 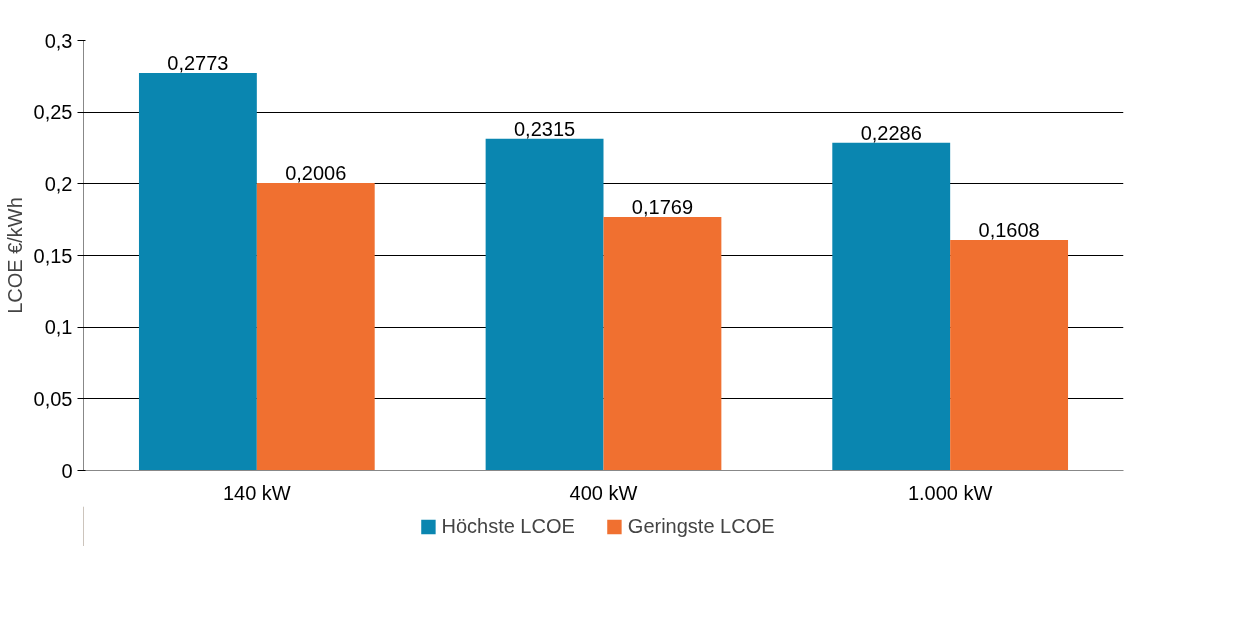 What do you see at coordinates (544, 128) in the screenshot?
I see `data-label: 0,2315` at bounding box center [544, 128].